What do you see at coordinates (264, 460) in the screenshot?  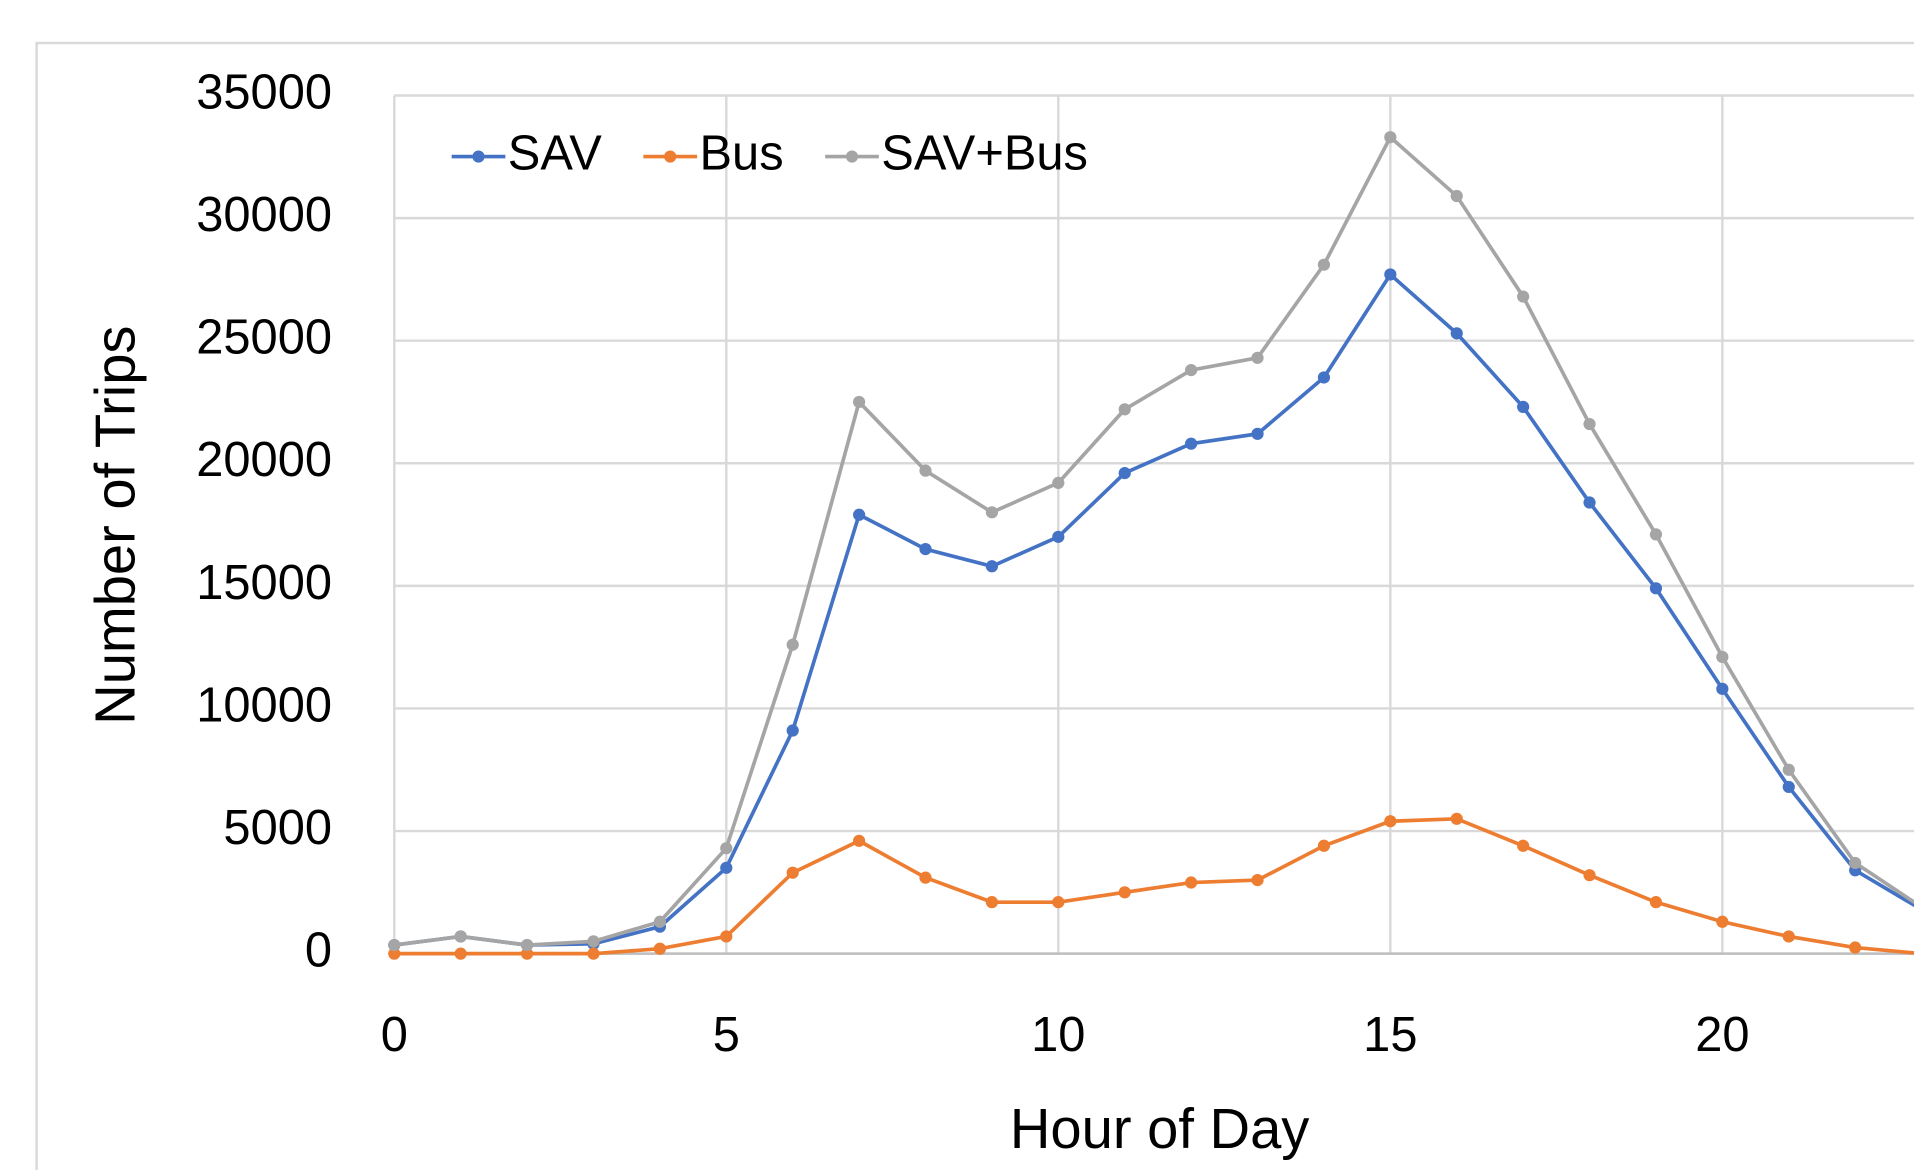 I see `y-tick-label: 20000` at bounding box center [264, 460].